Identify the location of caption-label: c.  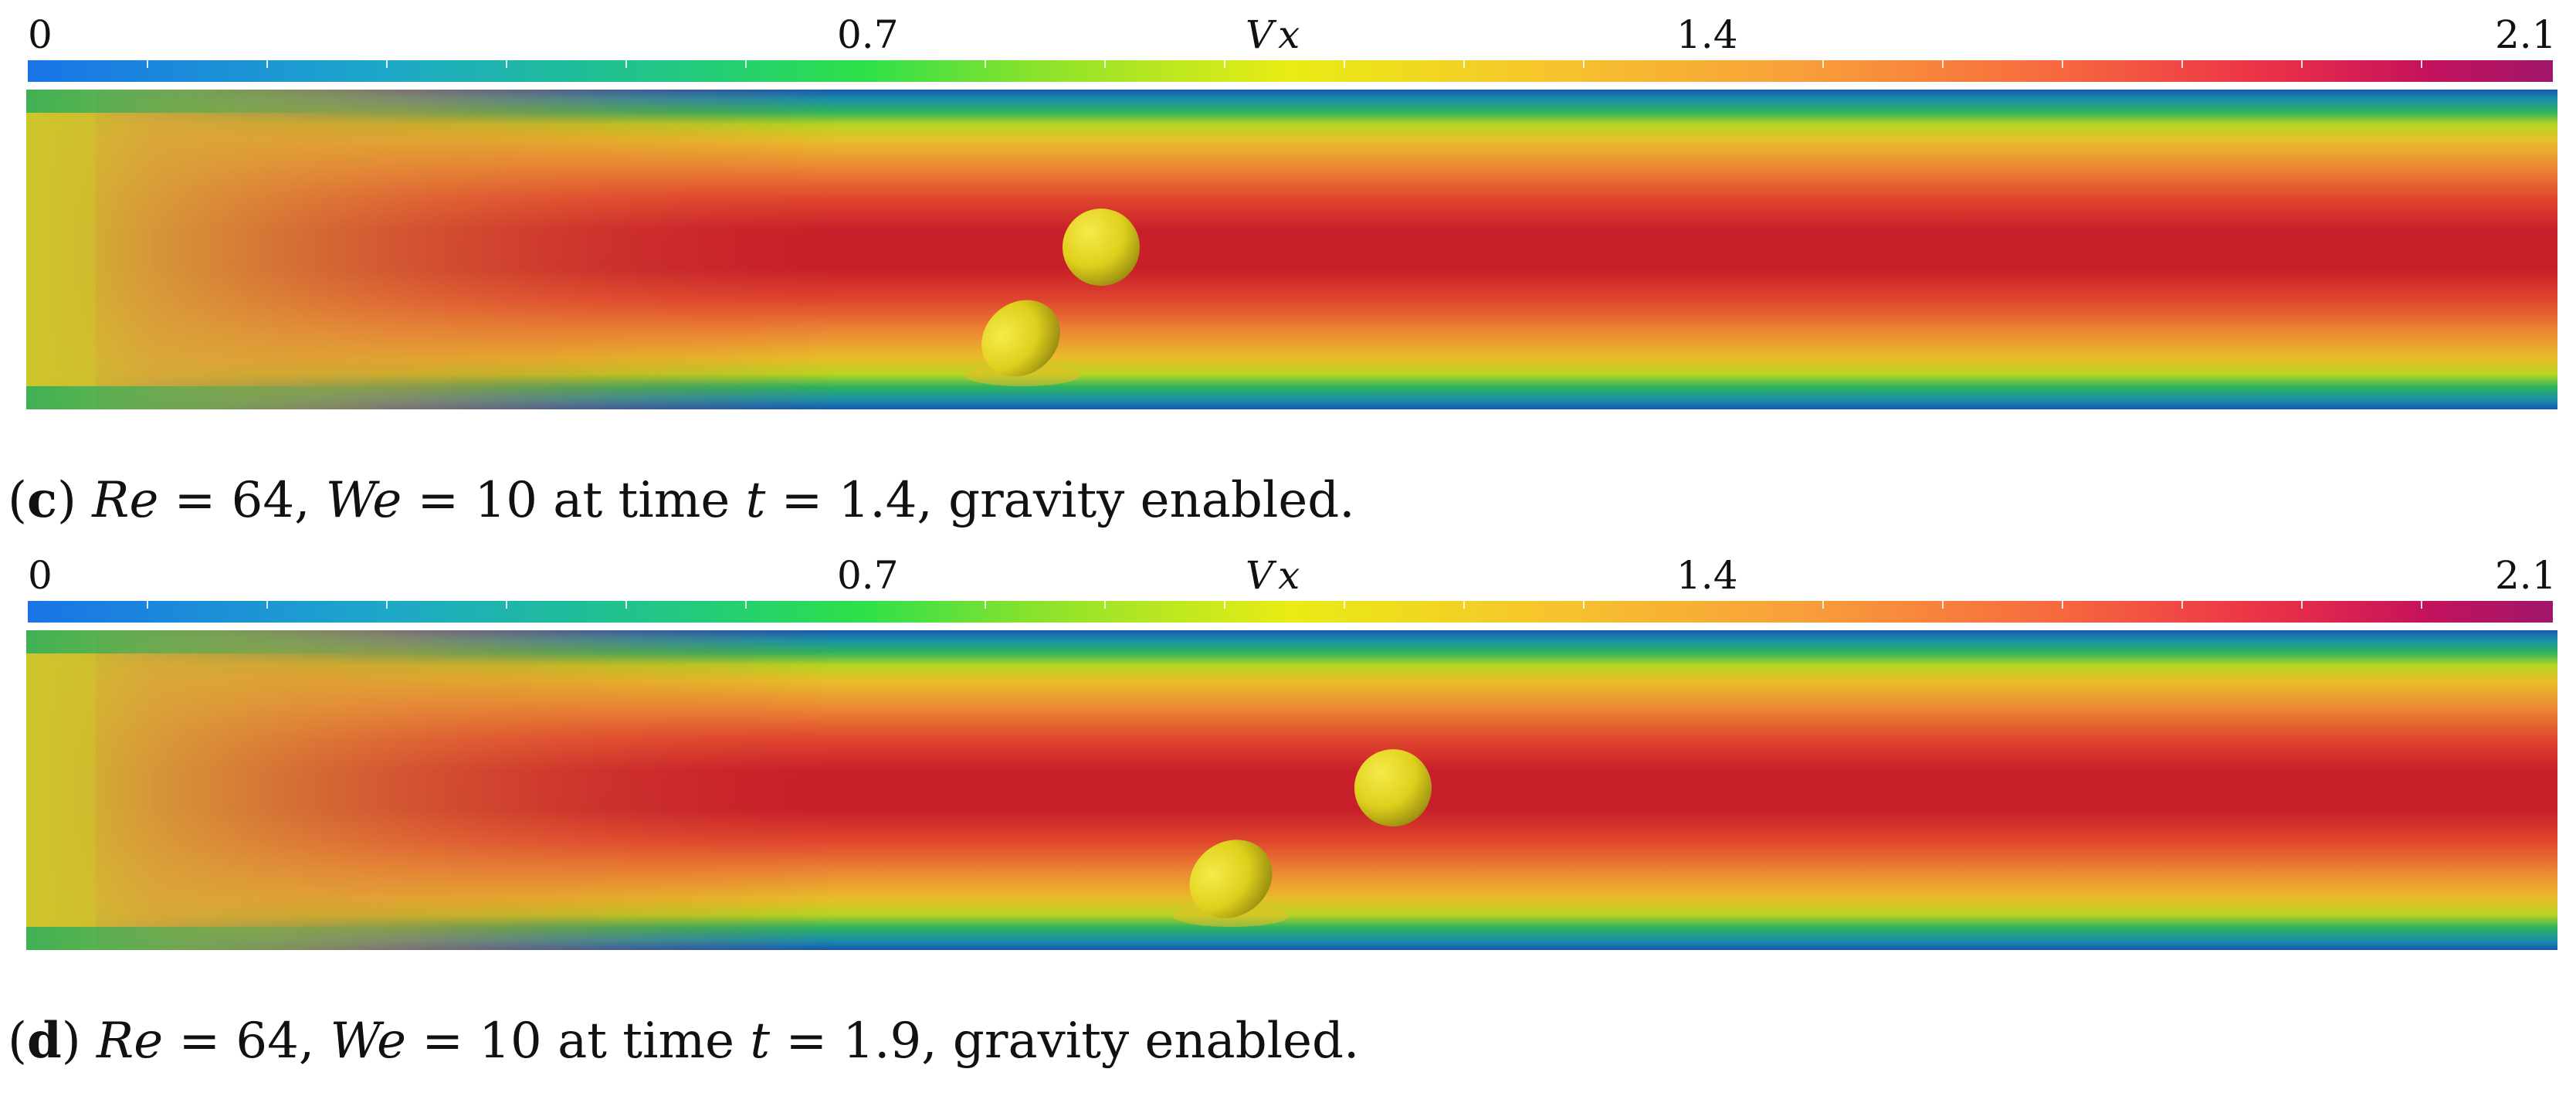
(41, 500).